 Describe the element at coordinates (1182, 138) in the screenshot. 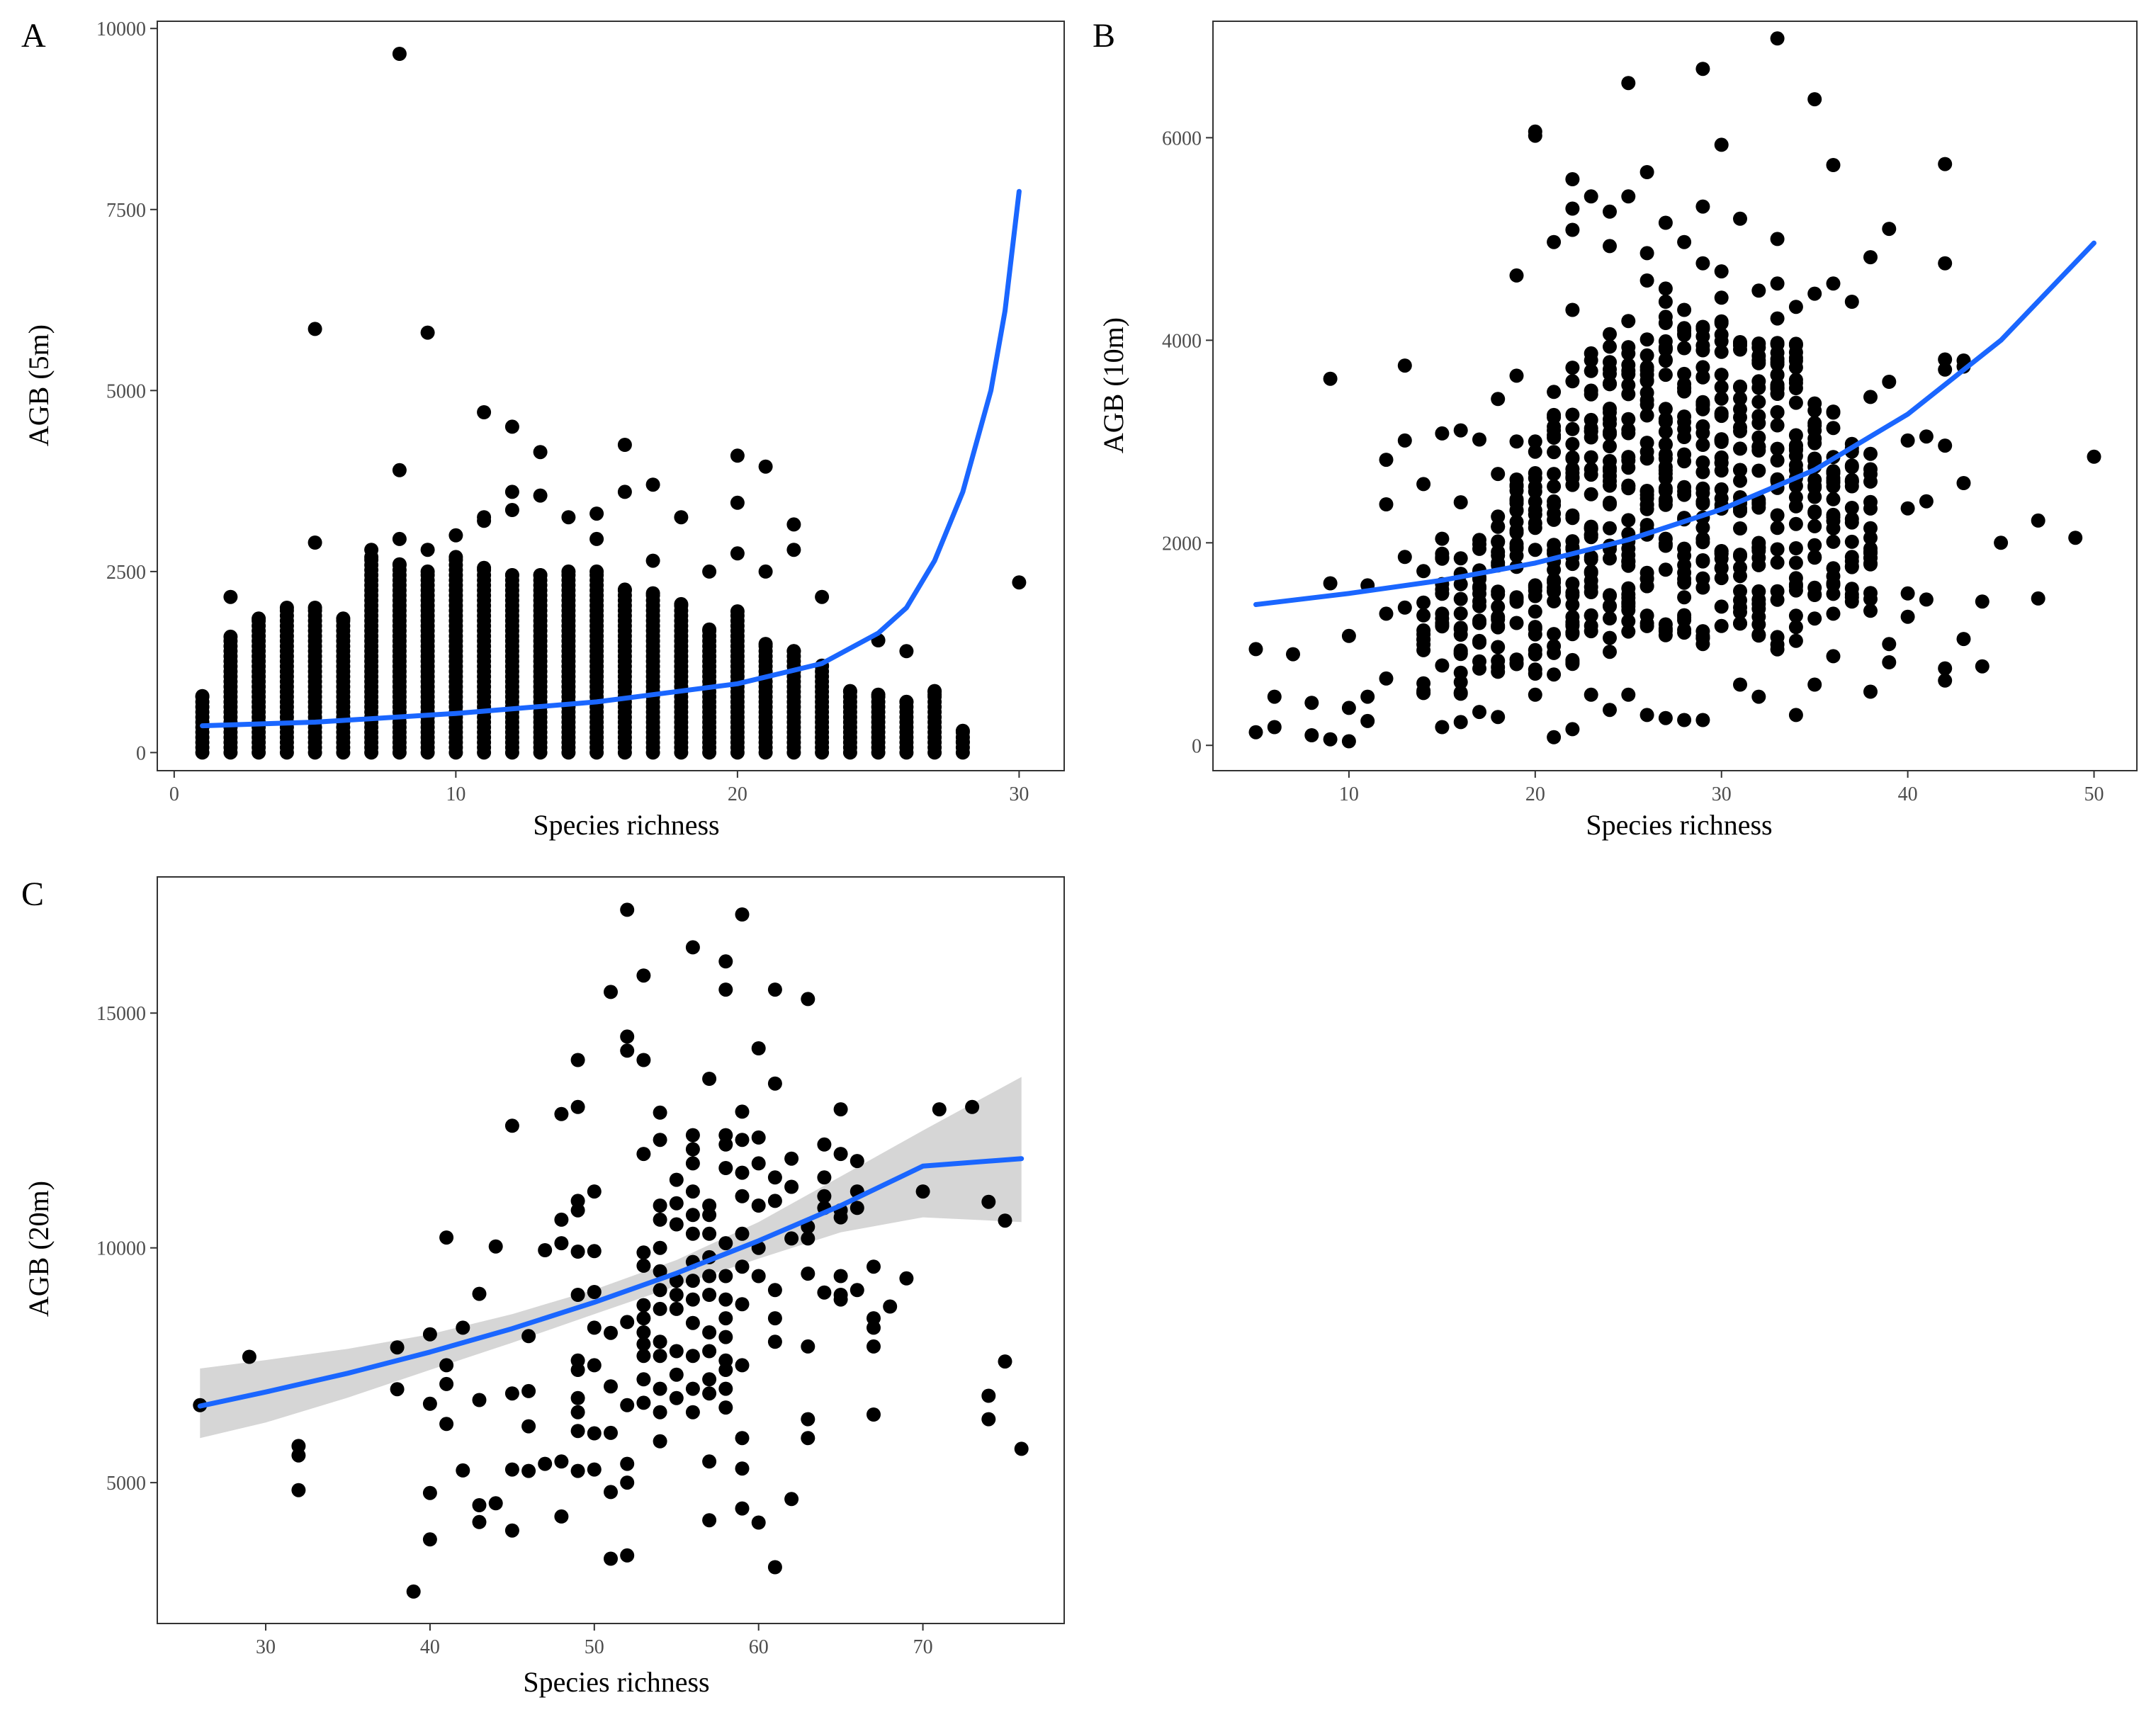

I see `y-tick-label-b: 6000` at that location.